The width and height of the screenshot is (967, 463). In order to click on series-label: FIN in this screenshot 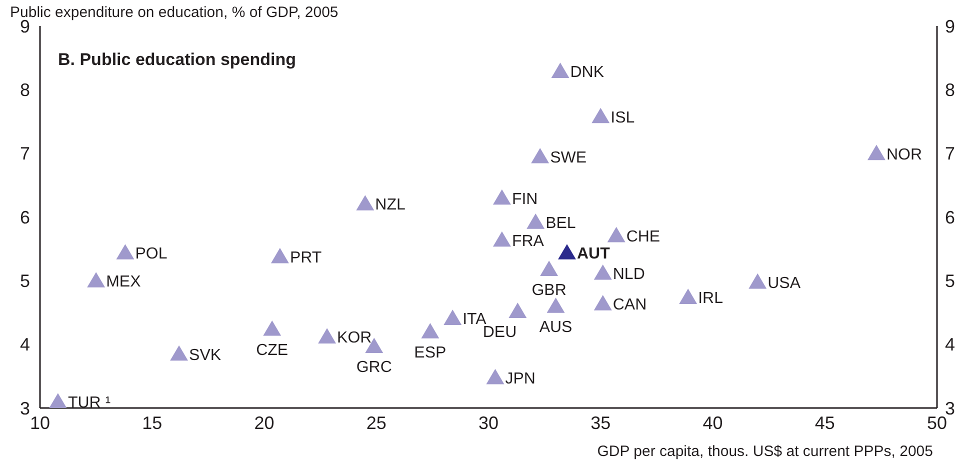, I will do `click(525, 199)`.